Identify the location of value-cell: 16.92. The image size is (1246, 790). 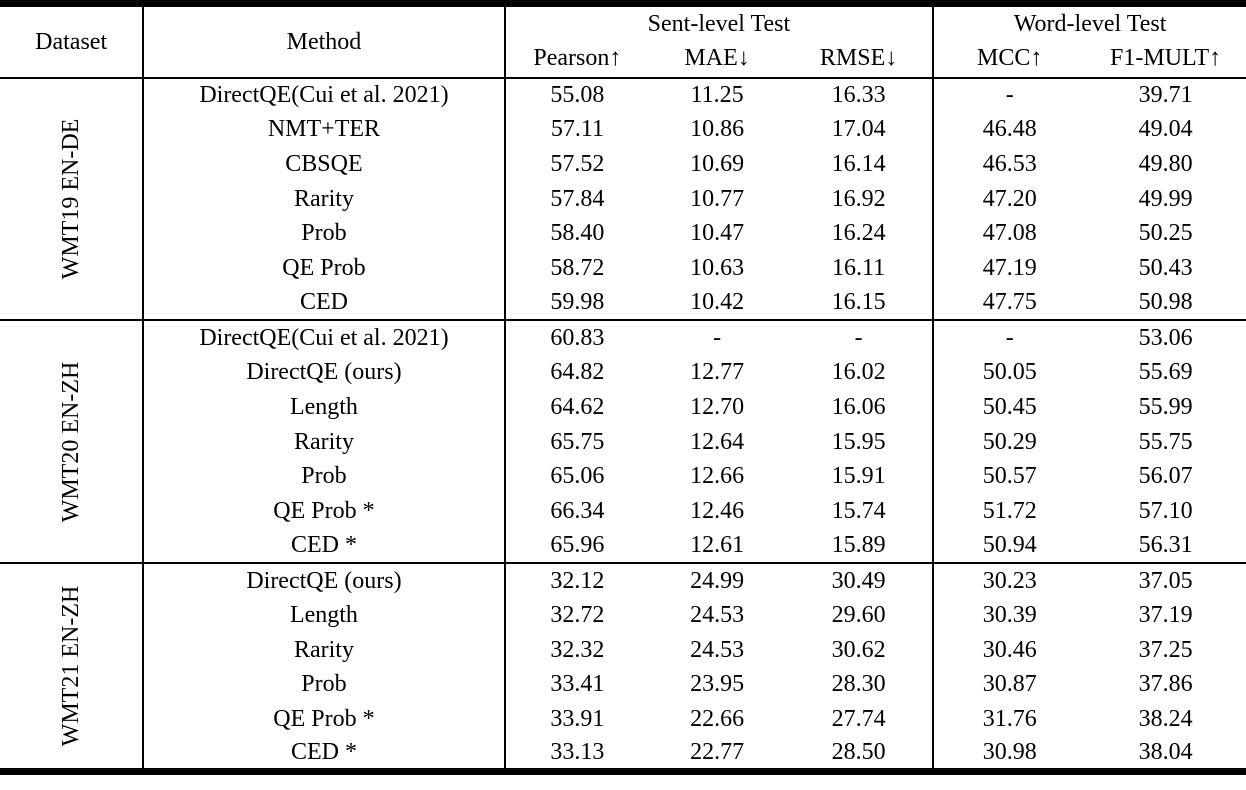
(858, 198).